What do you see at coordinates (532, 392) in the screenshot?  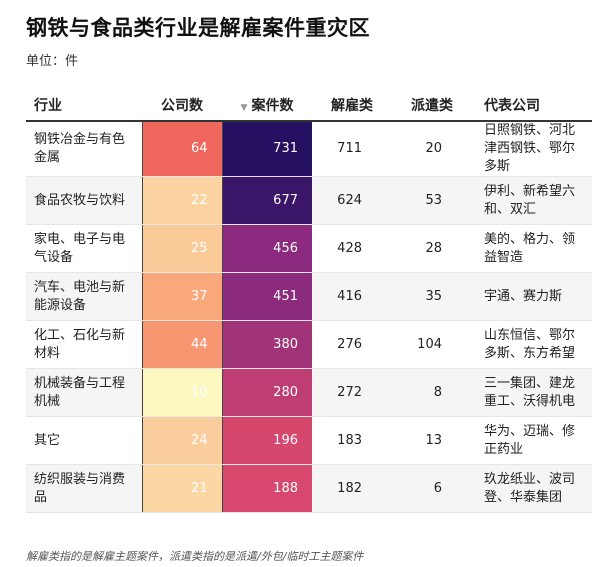 I see `cell-rep: 三一集团、建龙重工、沃得机电` at bounding box center [532, 392].